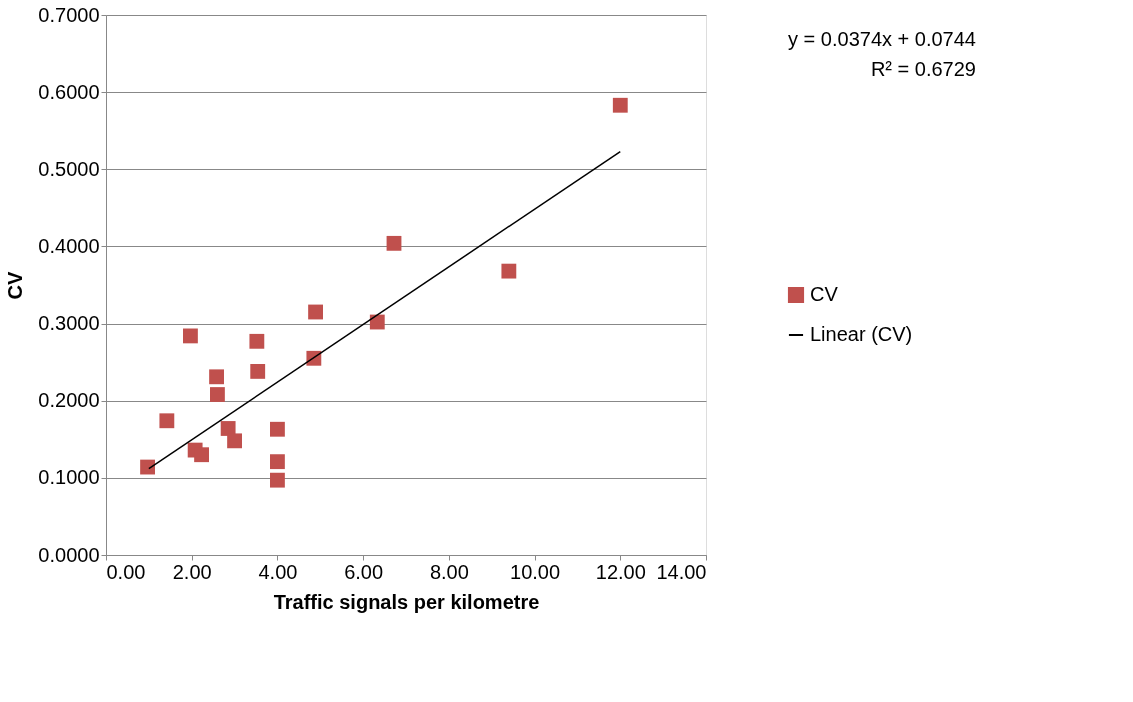 This screenshot has width=1133, height=702. What do you see at coordinates (69, 400) in the screenshot?
I see `y-tick-label: 0.2000` at bounding box center [69, 400].